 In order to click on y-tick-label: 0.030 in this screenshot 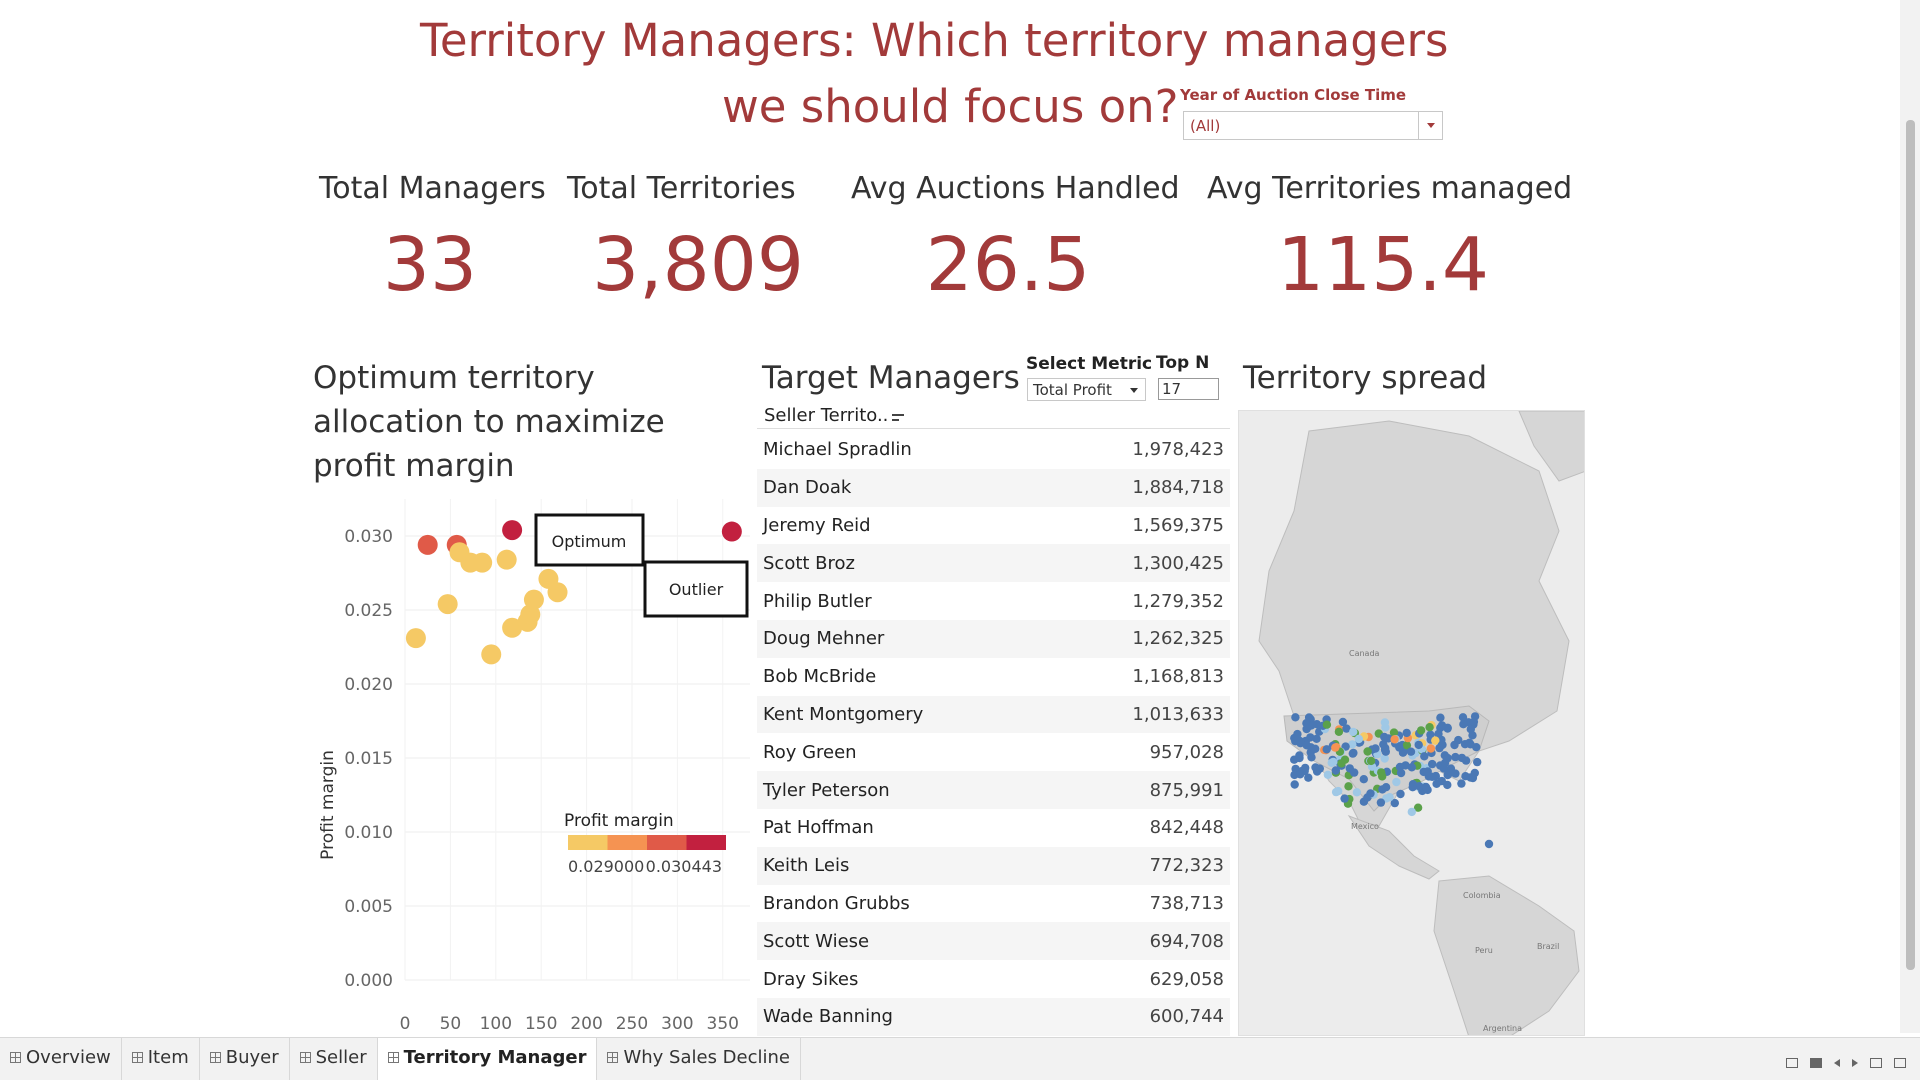, I will do `click(368, 537)`.